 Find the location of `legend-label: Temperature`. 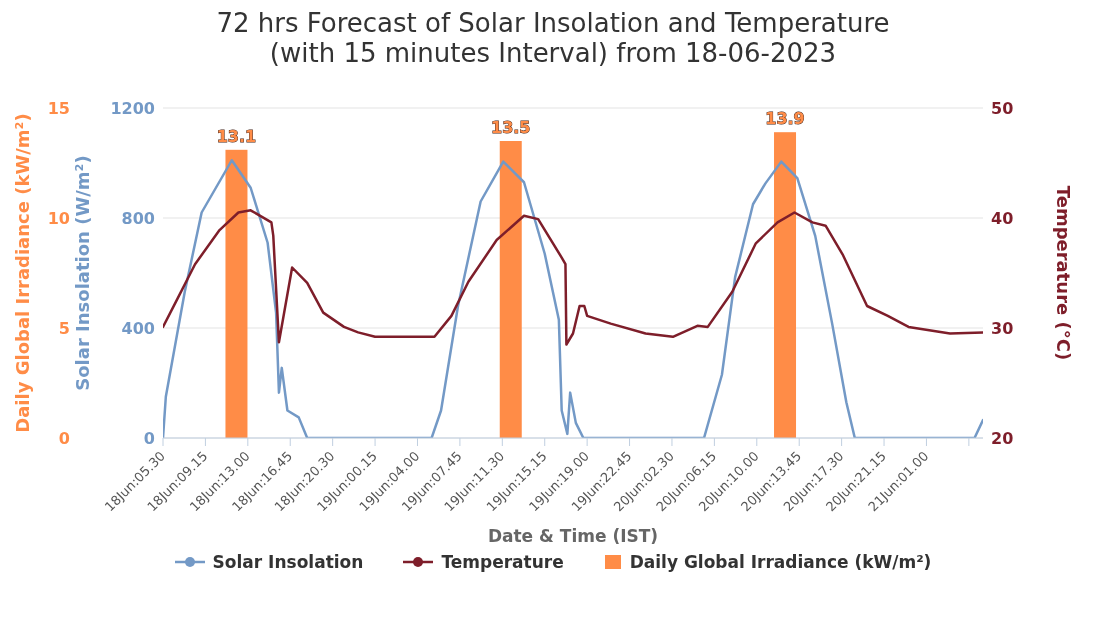

legend-label: Temperature is located at coordinates (502, 562).